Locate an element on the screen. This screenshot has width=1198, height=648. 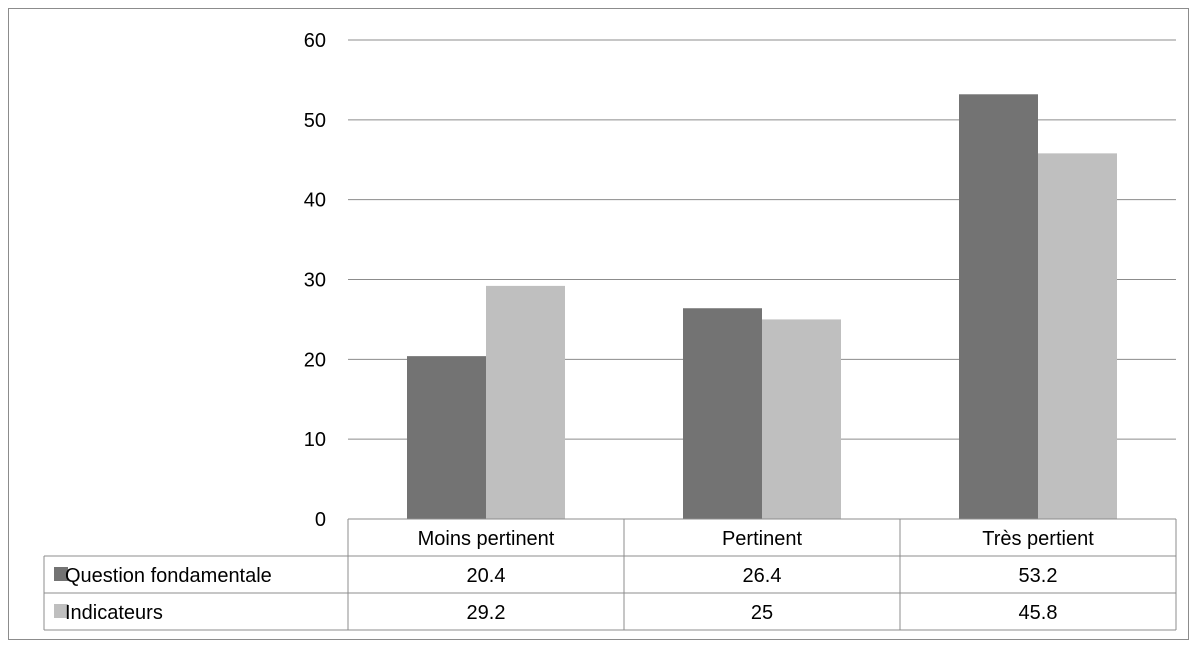
y-tick-label: 30 is located at coordinates (315, 281).